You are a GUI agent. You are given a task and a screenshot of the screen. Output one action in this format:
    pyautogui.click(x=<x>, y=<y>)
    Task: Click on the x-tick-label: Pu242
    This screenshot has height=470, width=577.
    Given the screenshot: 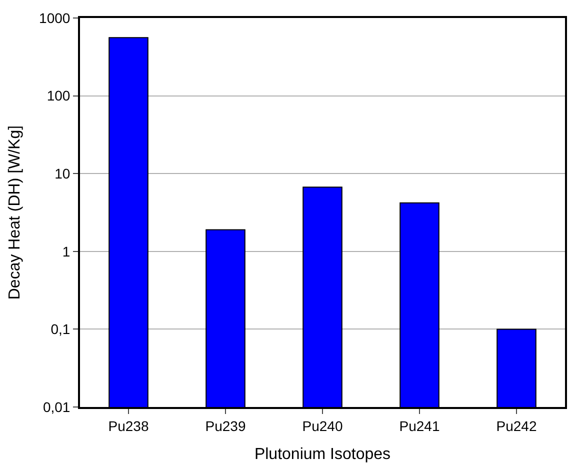 What is the action you would take?
    pyautogui.click(x=516, y=426)
    